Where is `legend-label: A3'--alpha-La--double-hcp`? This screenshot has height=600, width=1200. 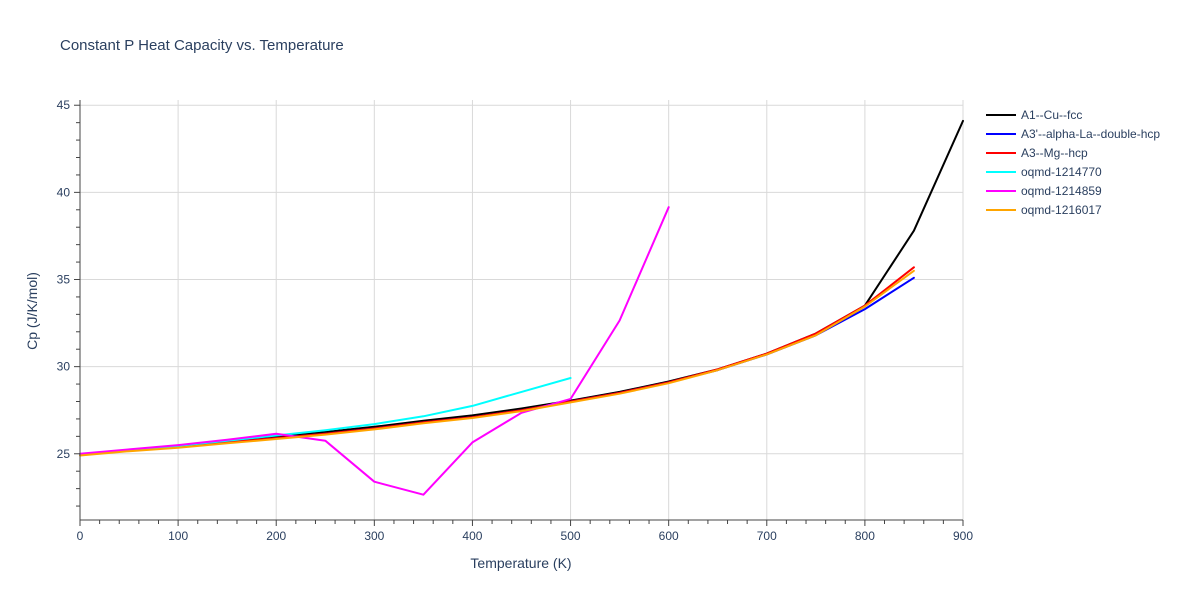
legend-label: A3'--alpha-La--double-hcp is located at coordinates (1090, 134).